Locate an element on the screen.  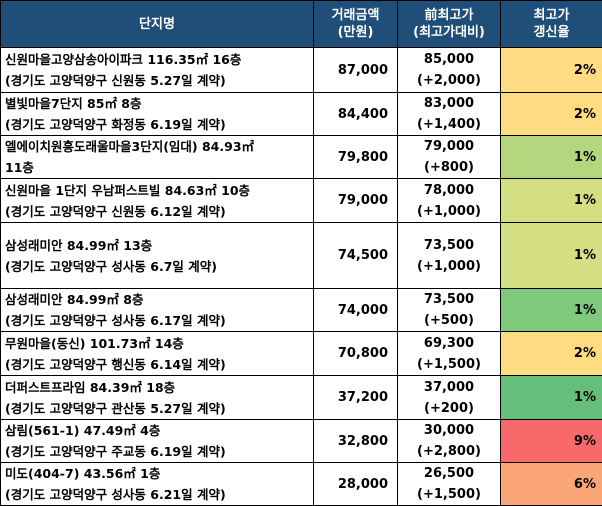
renewal-rate: 6% is located at coordinates (551, 484).